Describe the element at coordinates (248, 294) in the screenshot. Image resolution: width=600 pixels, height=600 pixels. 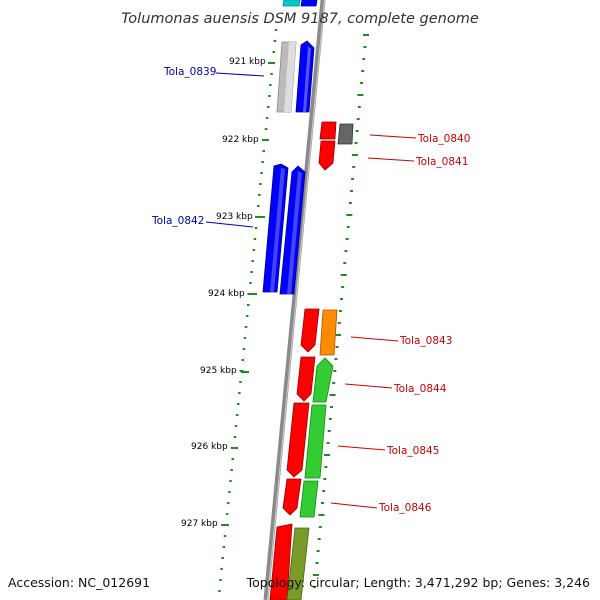
I see `scale-ticks` at that location.